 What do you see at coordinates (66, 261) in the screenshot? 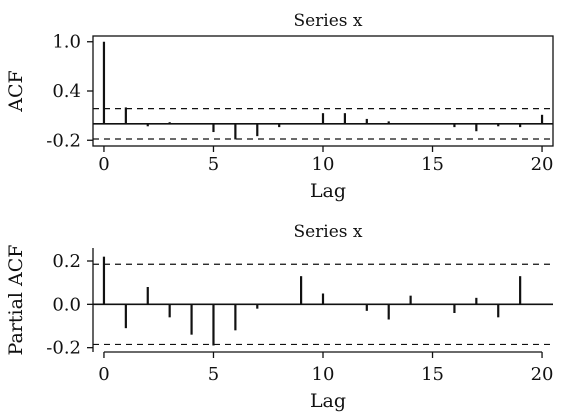
I see `y-tick-label: 0.2` at bounding box center [66, 261].